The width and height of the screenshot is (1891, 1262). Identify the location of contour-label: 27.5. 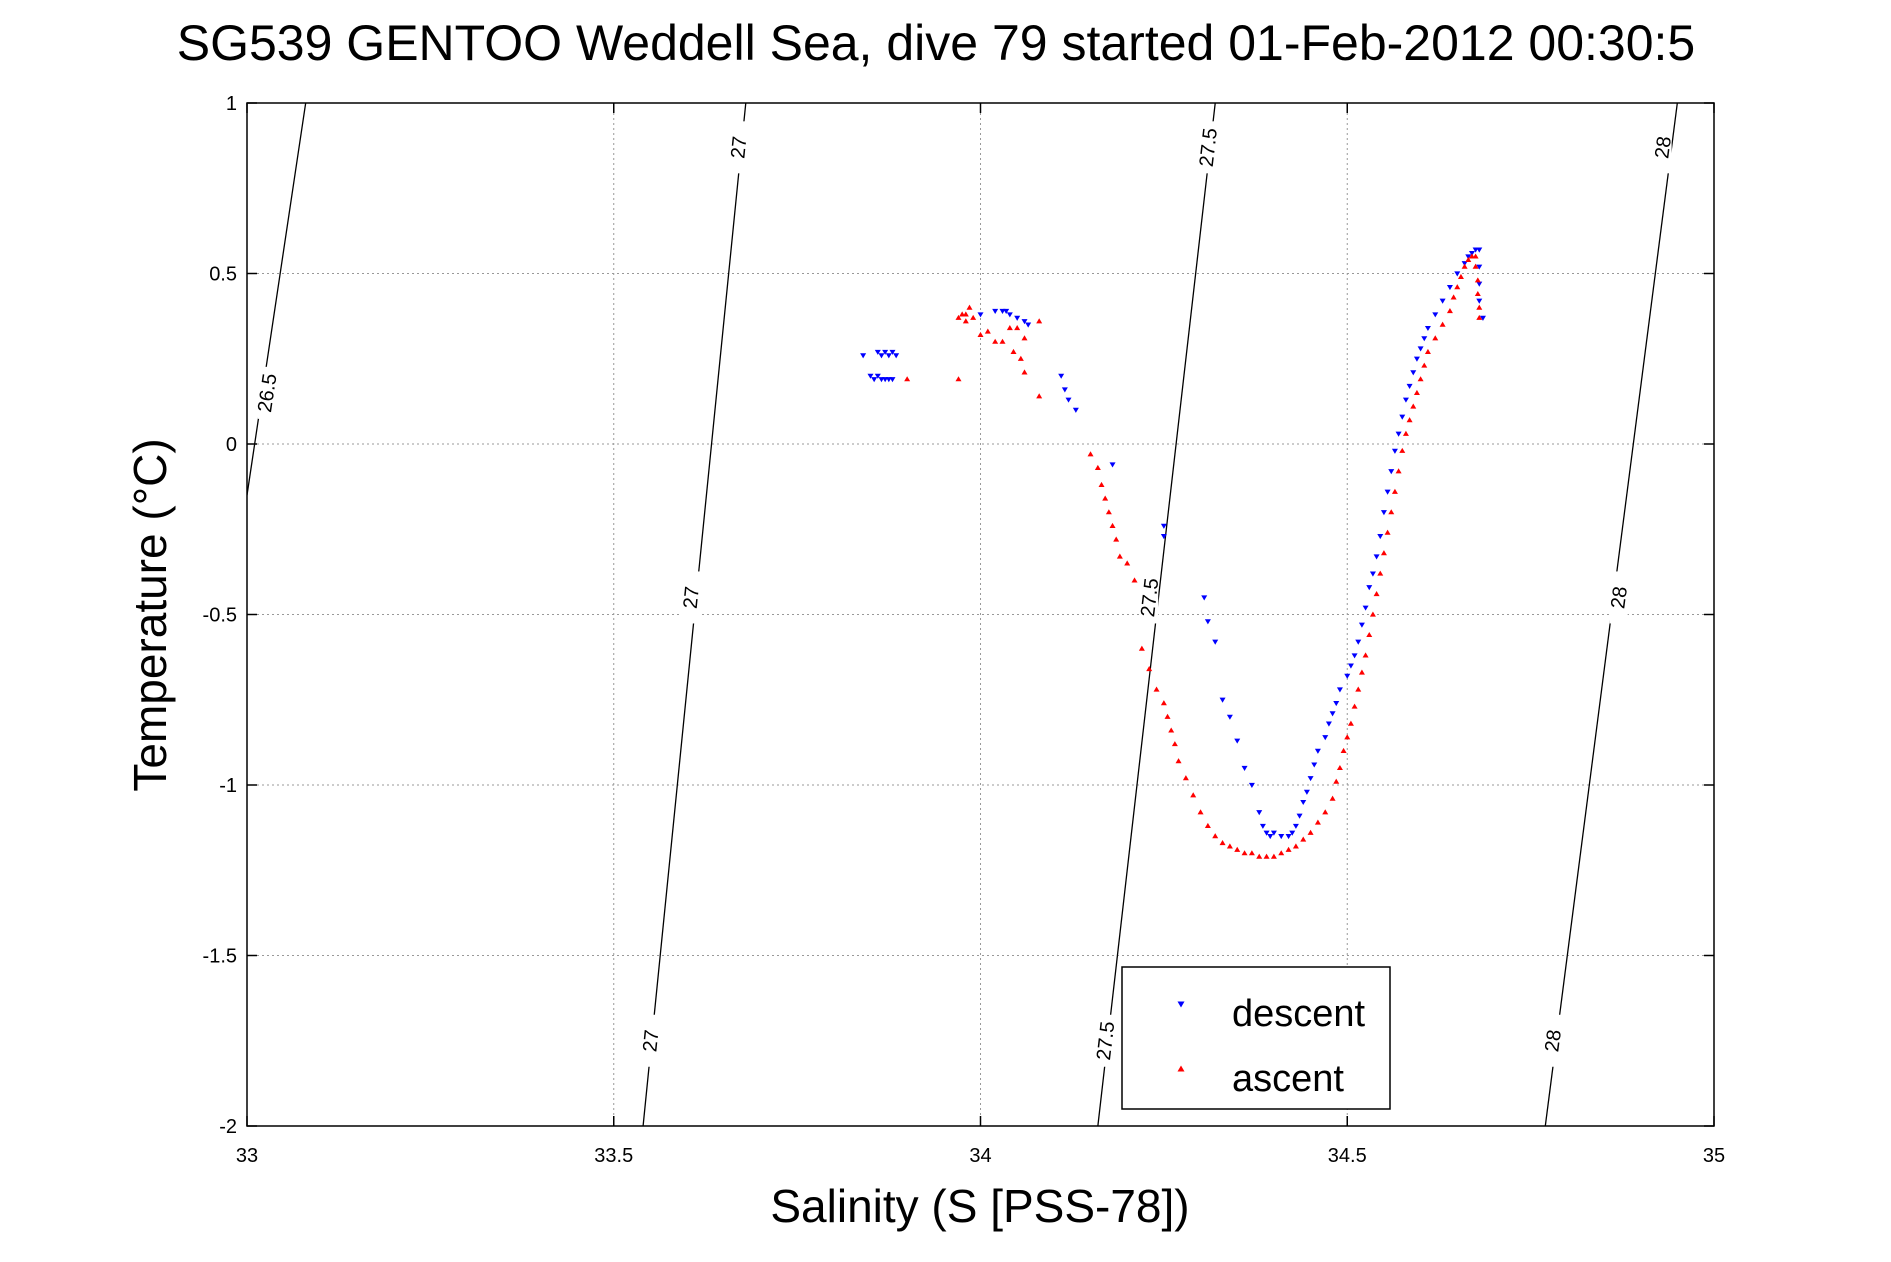
(1209, 147).